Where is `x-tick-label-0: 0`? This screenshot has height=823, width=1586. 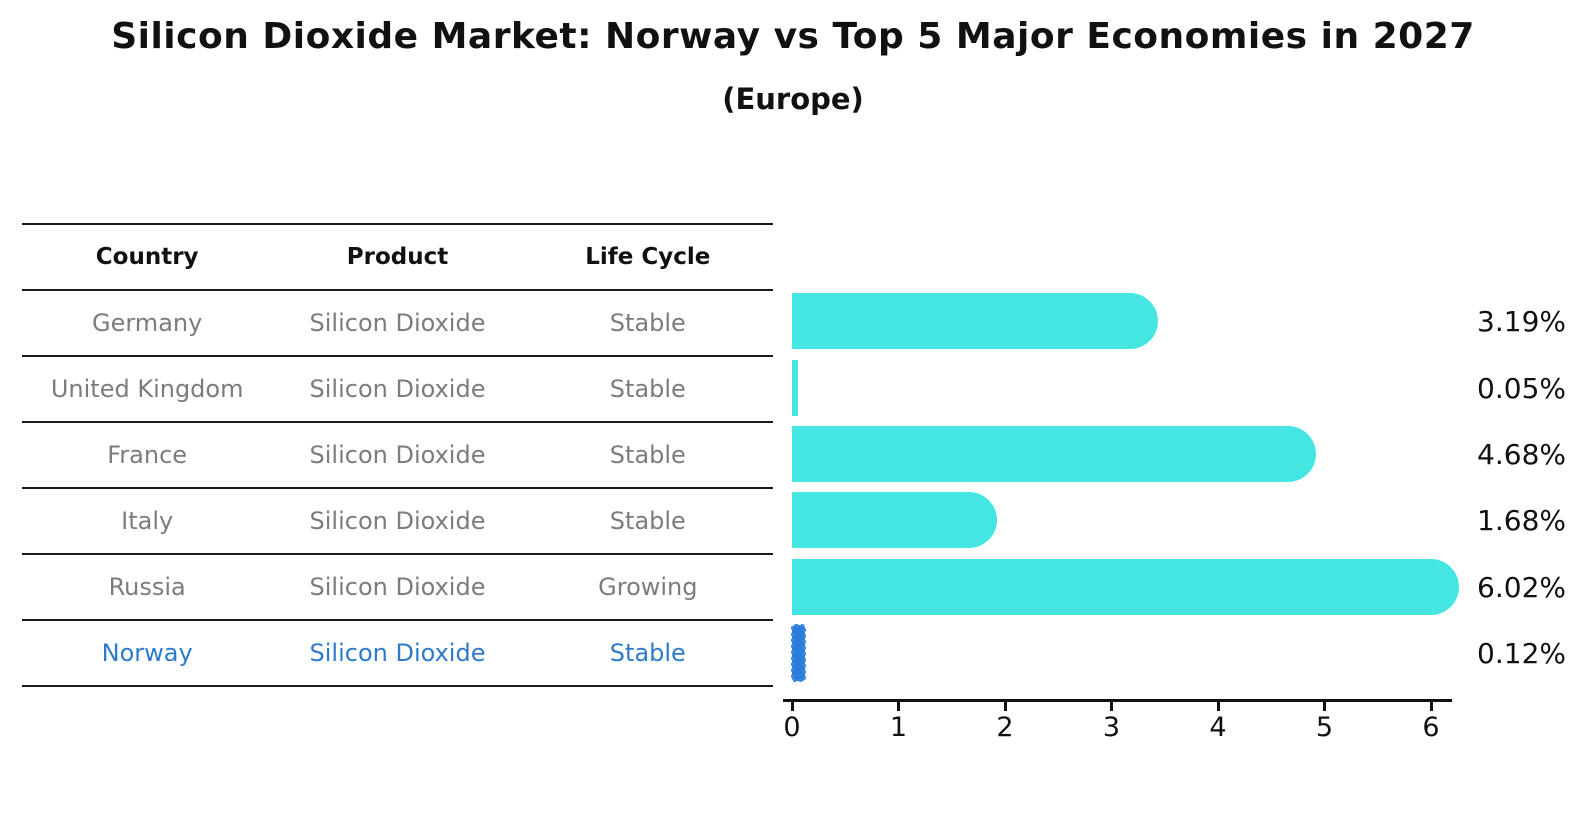
x-tick-label-0: 0 is located at coordinates (792, 727).